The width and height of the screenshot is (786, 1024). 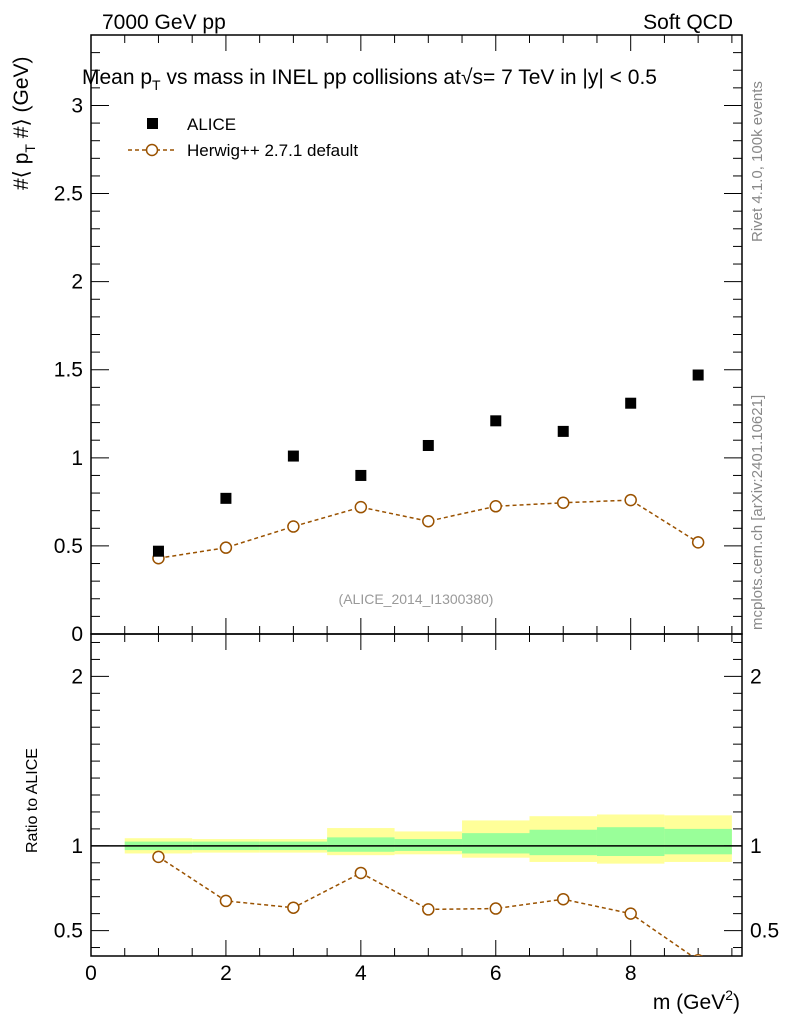 What do you see at coordinates (77, 676) in the screenshot?
I see `ratio-y-tick-label-left: 2` at bounding box center [77, 676].